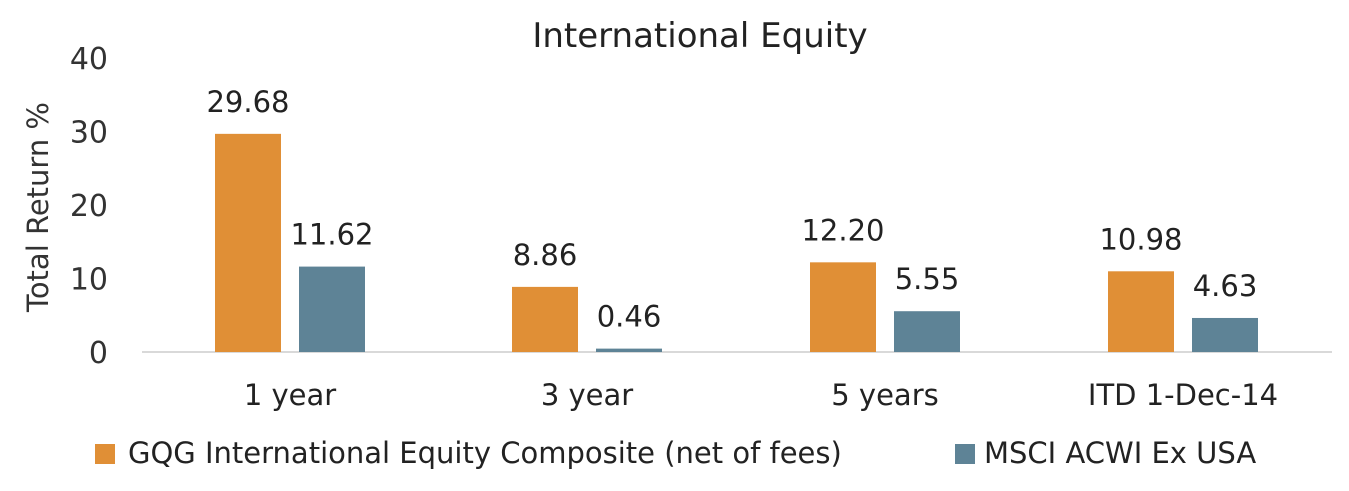 The width and height of the screenshot is (1349, 491). I want to click on x-category-label: 3 year, so click(587, 395).